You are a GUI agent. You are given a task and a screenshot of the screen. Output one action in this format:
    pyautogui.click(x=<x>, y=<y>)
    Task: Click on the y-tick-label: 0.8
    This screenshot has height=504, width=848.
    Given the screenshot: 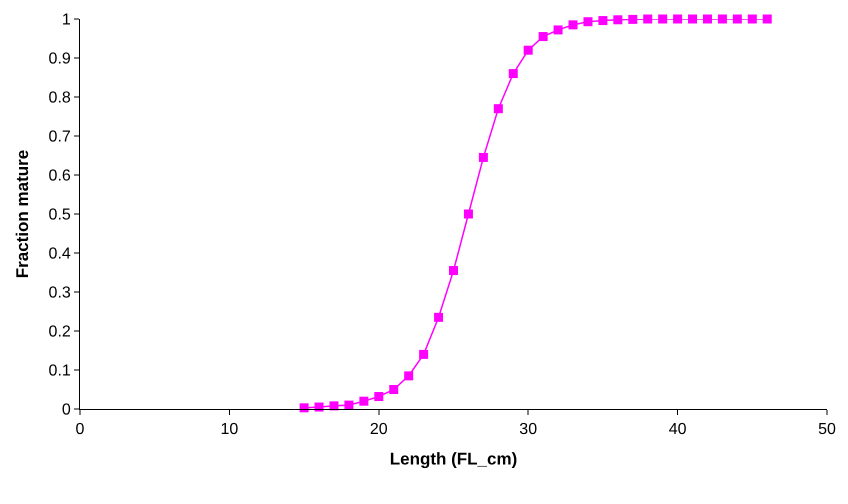 What is the action you would take?
    pyautogui.click(x=59, y=98)
    